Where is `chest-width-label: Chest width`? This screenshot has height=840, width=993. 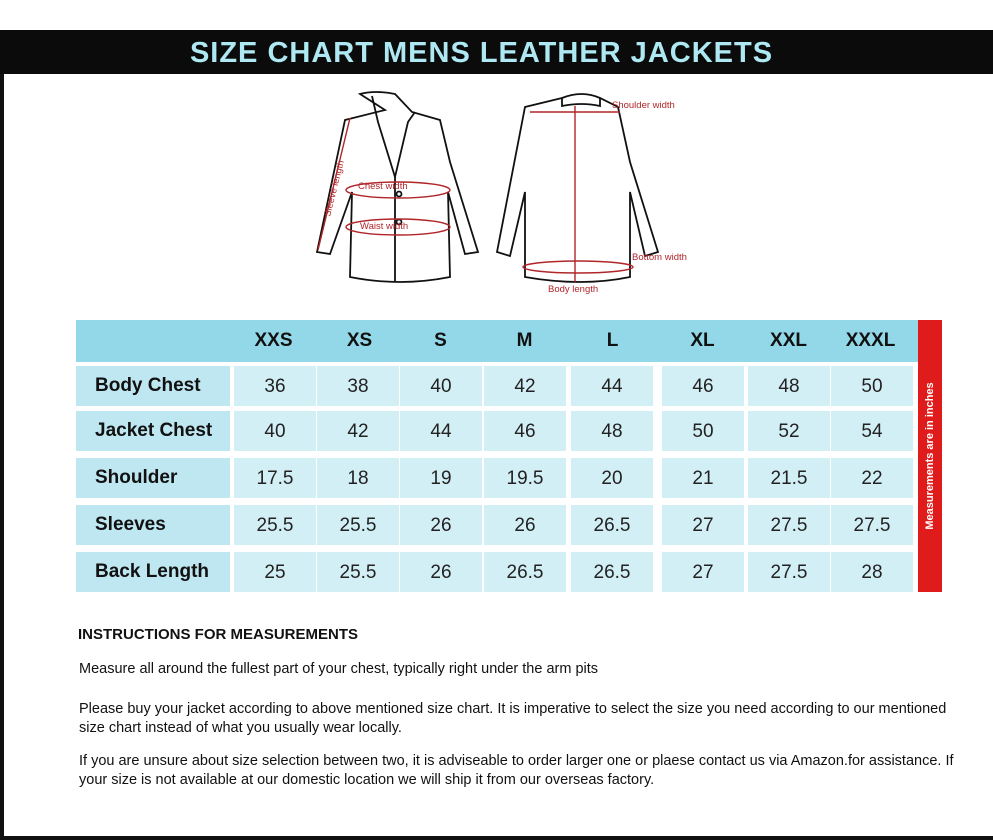
chest-width-label: Chest width is located at coordinates (383, 186).